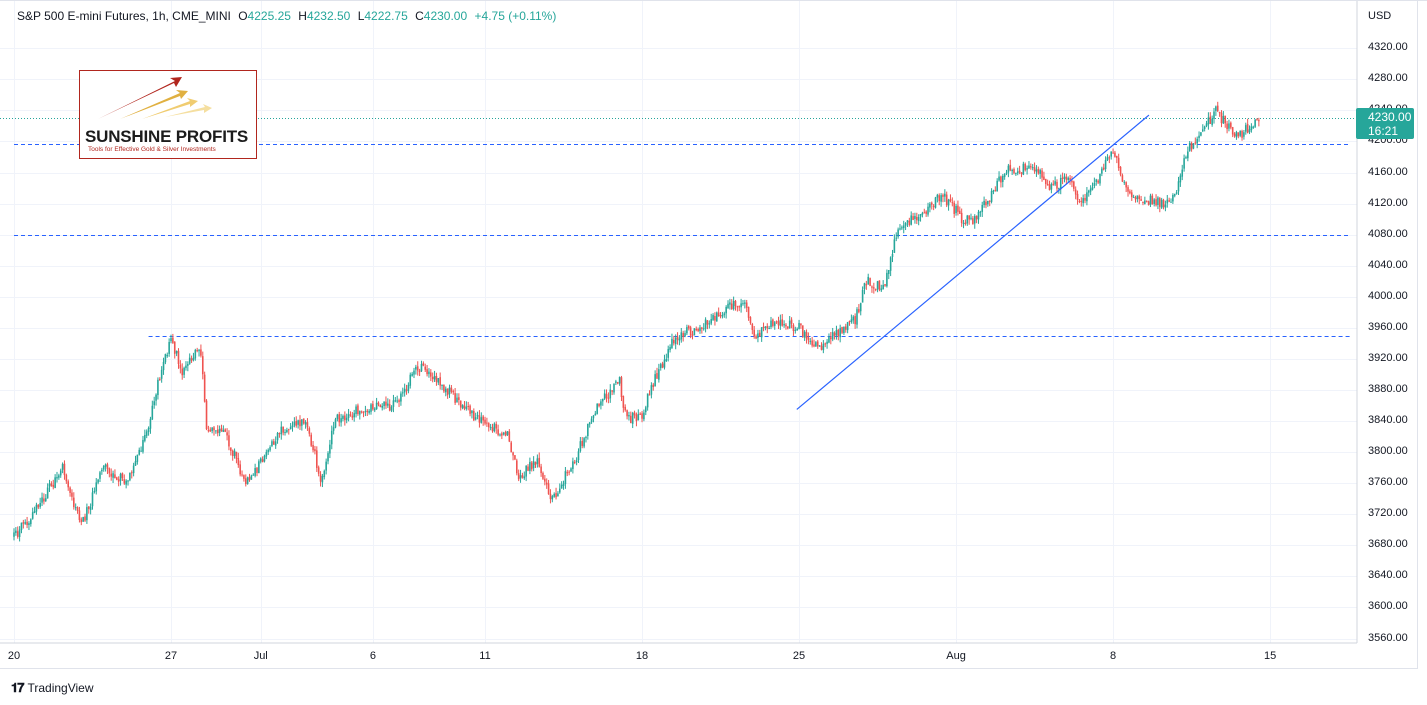 The width and height of the screenshot is (1427, 705). Describe the element at coordinates (269, 16) in the screenshot. I see `open-value: 4225.25` at that location.